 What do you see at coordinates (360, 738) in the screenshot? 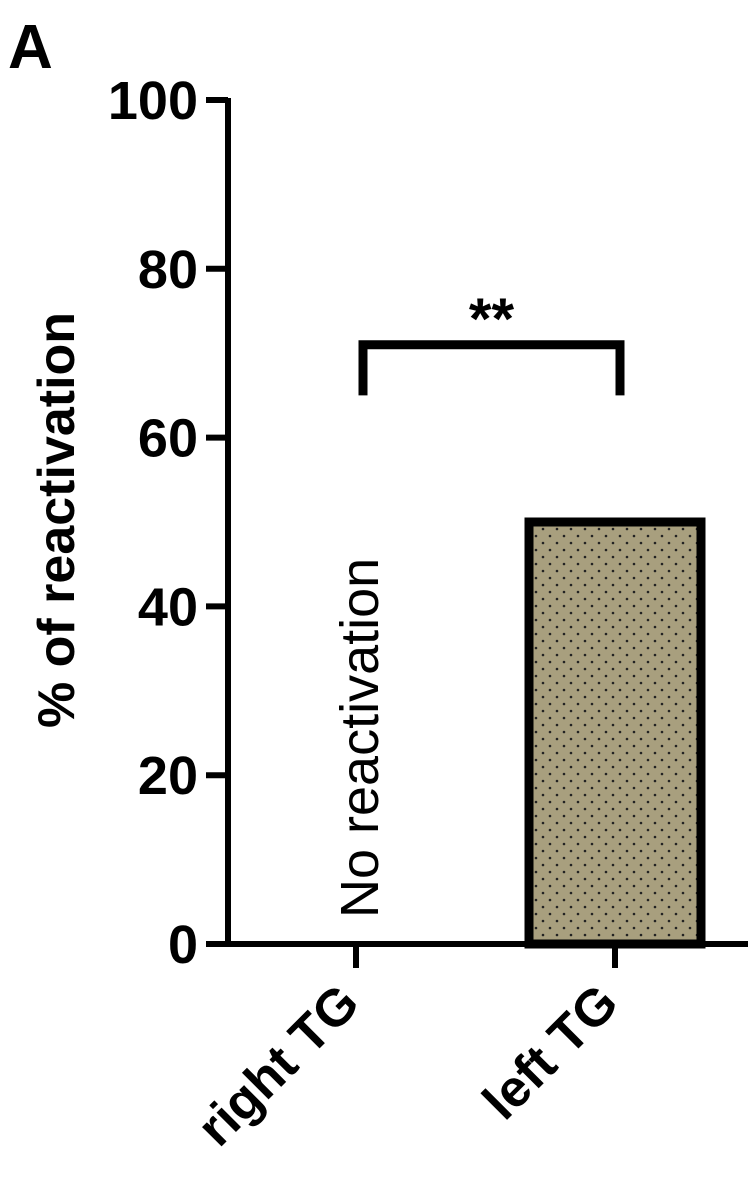
I see `no-reactivation-note: No reactivation` at bounding box center [360, 738].